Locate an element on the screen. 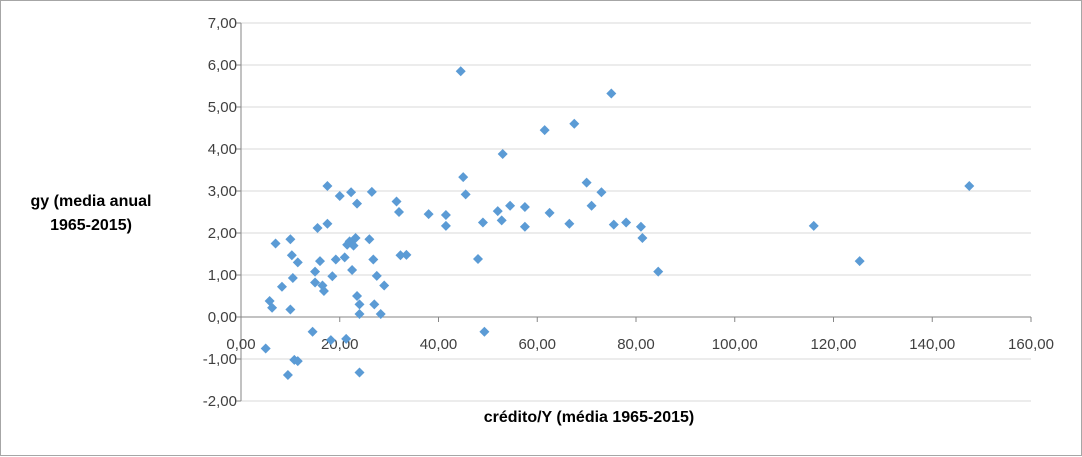 The height and width of the screenshot is (457, 1082). x-tick-label: 80,00 is located at coordinates (636, 344).